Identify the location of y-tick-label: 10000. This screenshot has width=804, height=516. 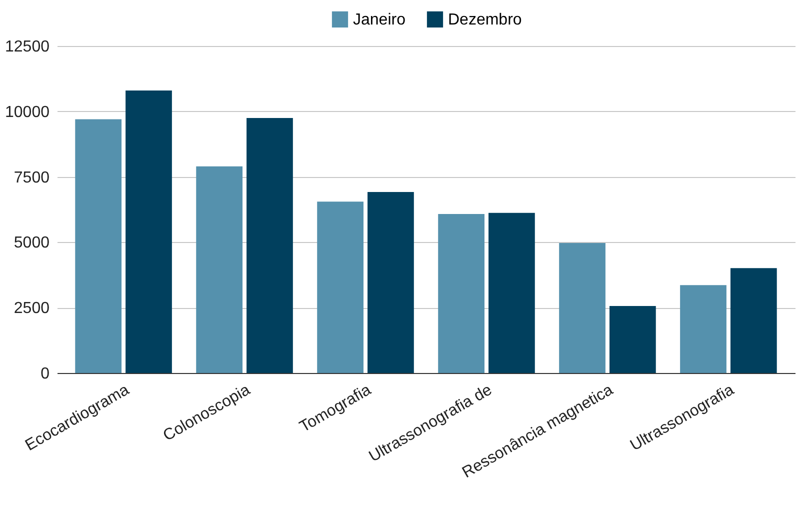
(27, 112).